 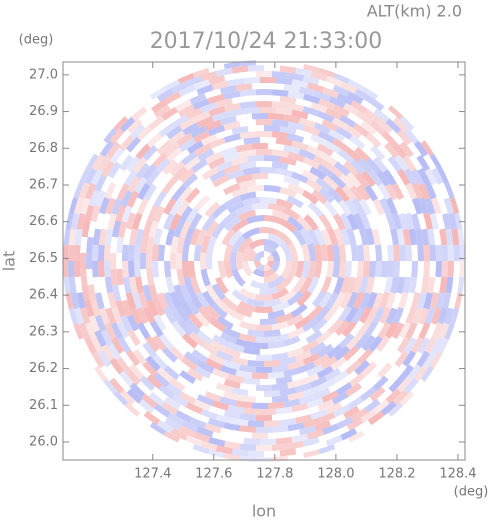 What do you see at coordinates (152, 474) in the screenshot?
I see `x-tick-label: 127.4` at bounding box center [152, 474].